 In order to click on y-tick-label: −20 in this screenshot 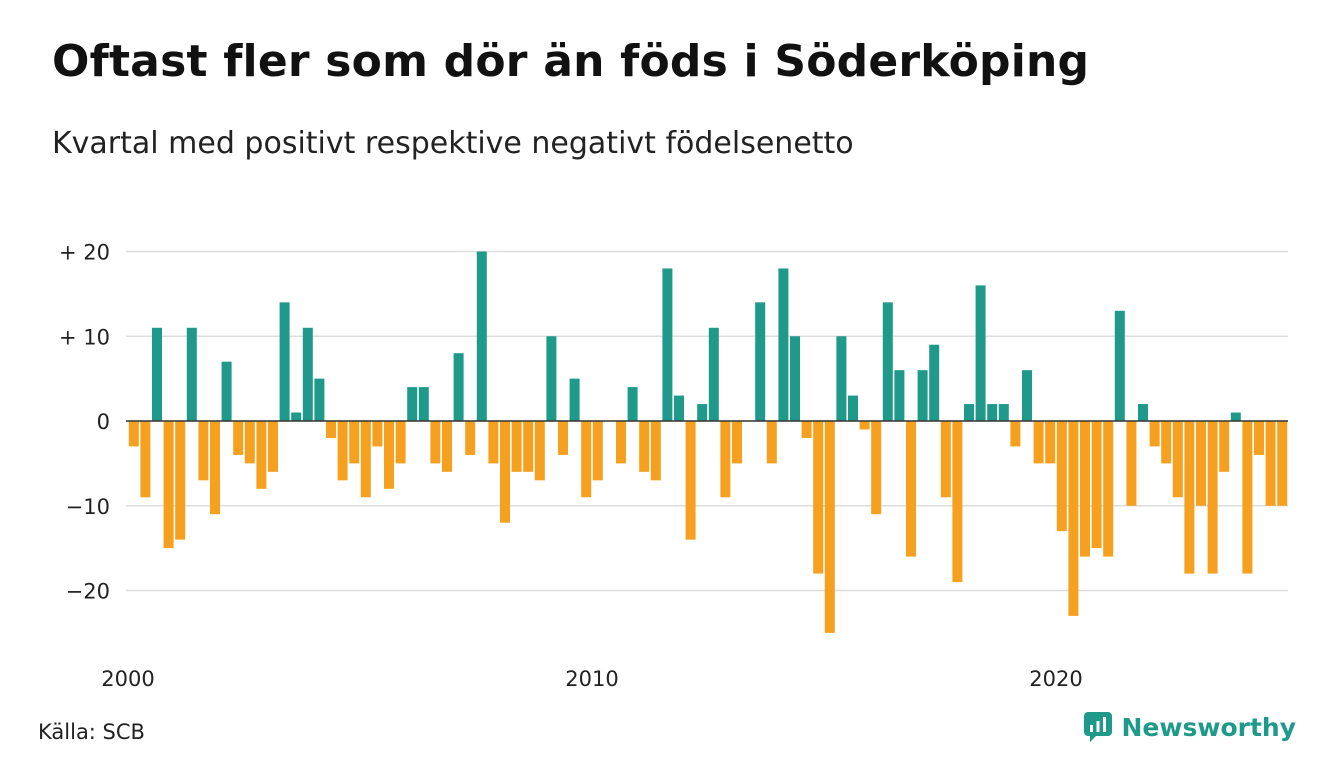, I will do `click(88, 592)`.